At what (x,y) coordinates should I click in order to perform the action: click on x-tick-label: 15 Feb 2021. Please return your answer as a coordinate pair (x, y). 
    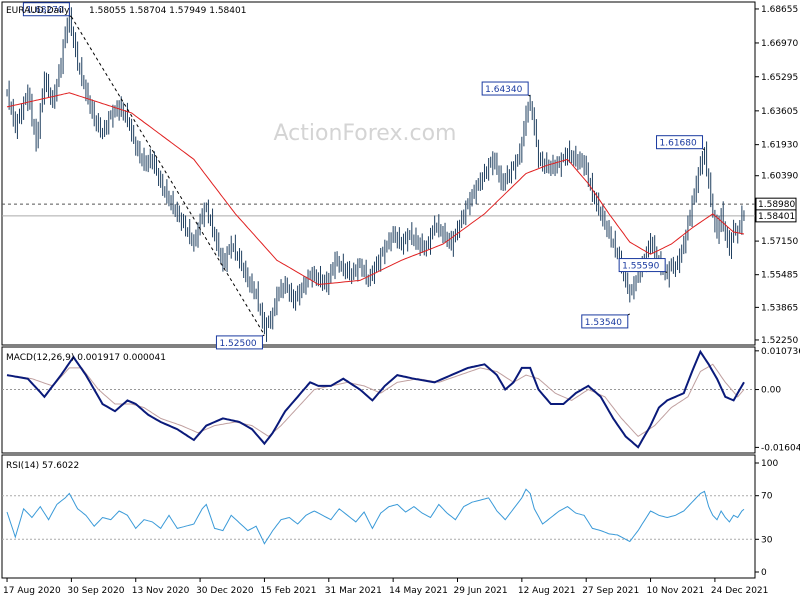
    Looking at the image, I should click on (288, 591).